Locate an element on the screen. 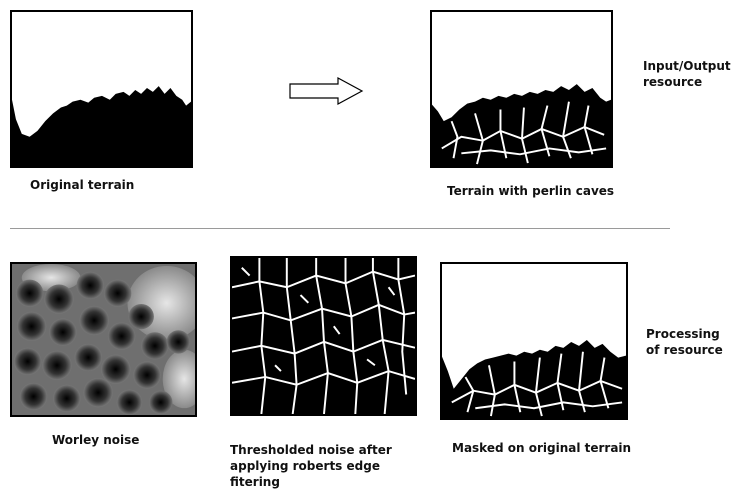 The image size is (735, 494). section-divider is located at coordinates (340, 228).